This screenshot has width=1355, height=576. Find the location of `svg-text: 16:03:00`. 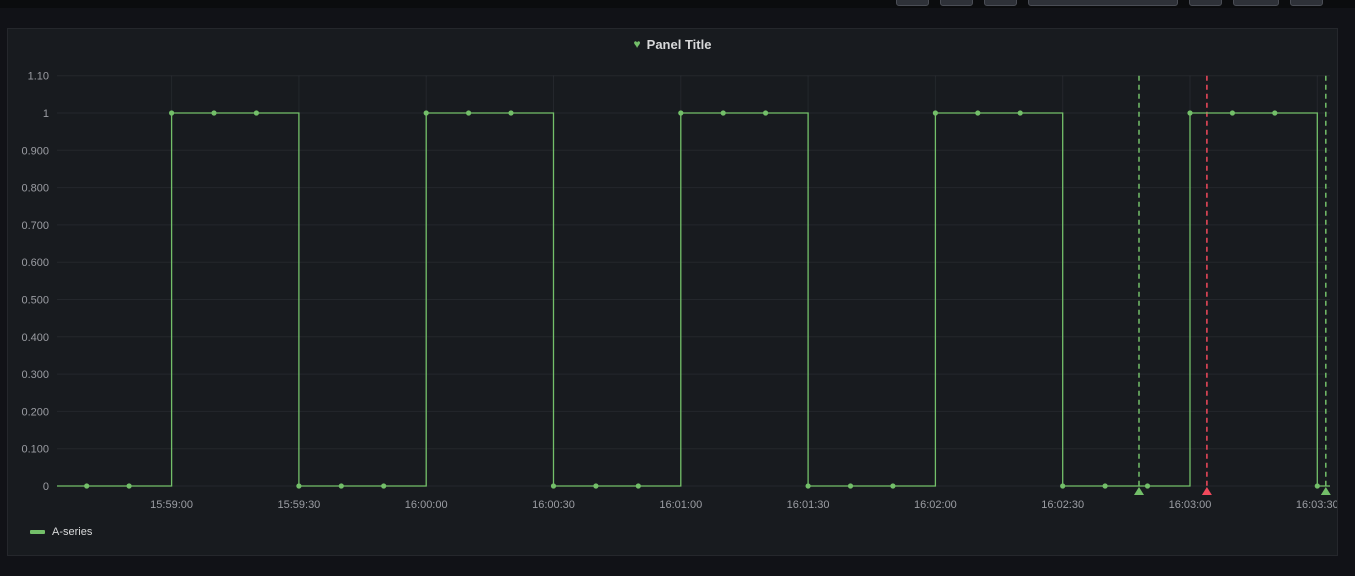

svg-text: 16:03:00 is located at coordinates (1190, 505).